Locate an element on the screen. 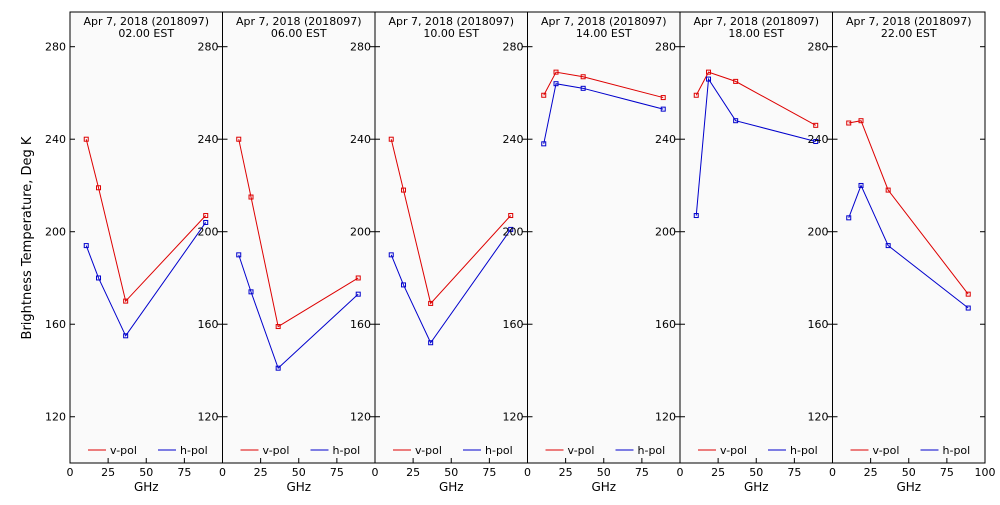  y-axis-label: Brightness Temperature, Deg K is located at coordinates (27, 237).